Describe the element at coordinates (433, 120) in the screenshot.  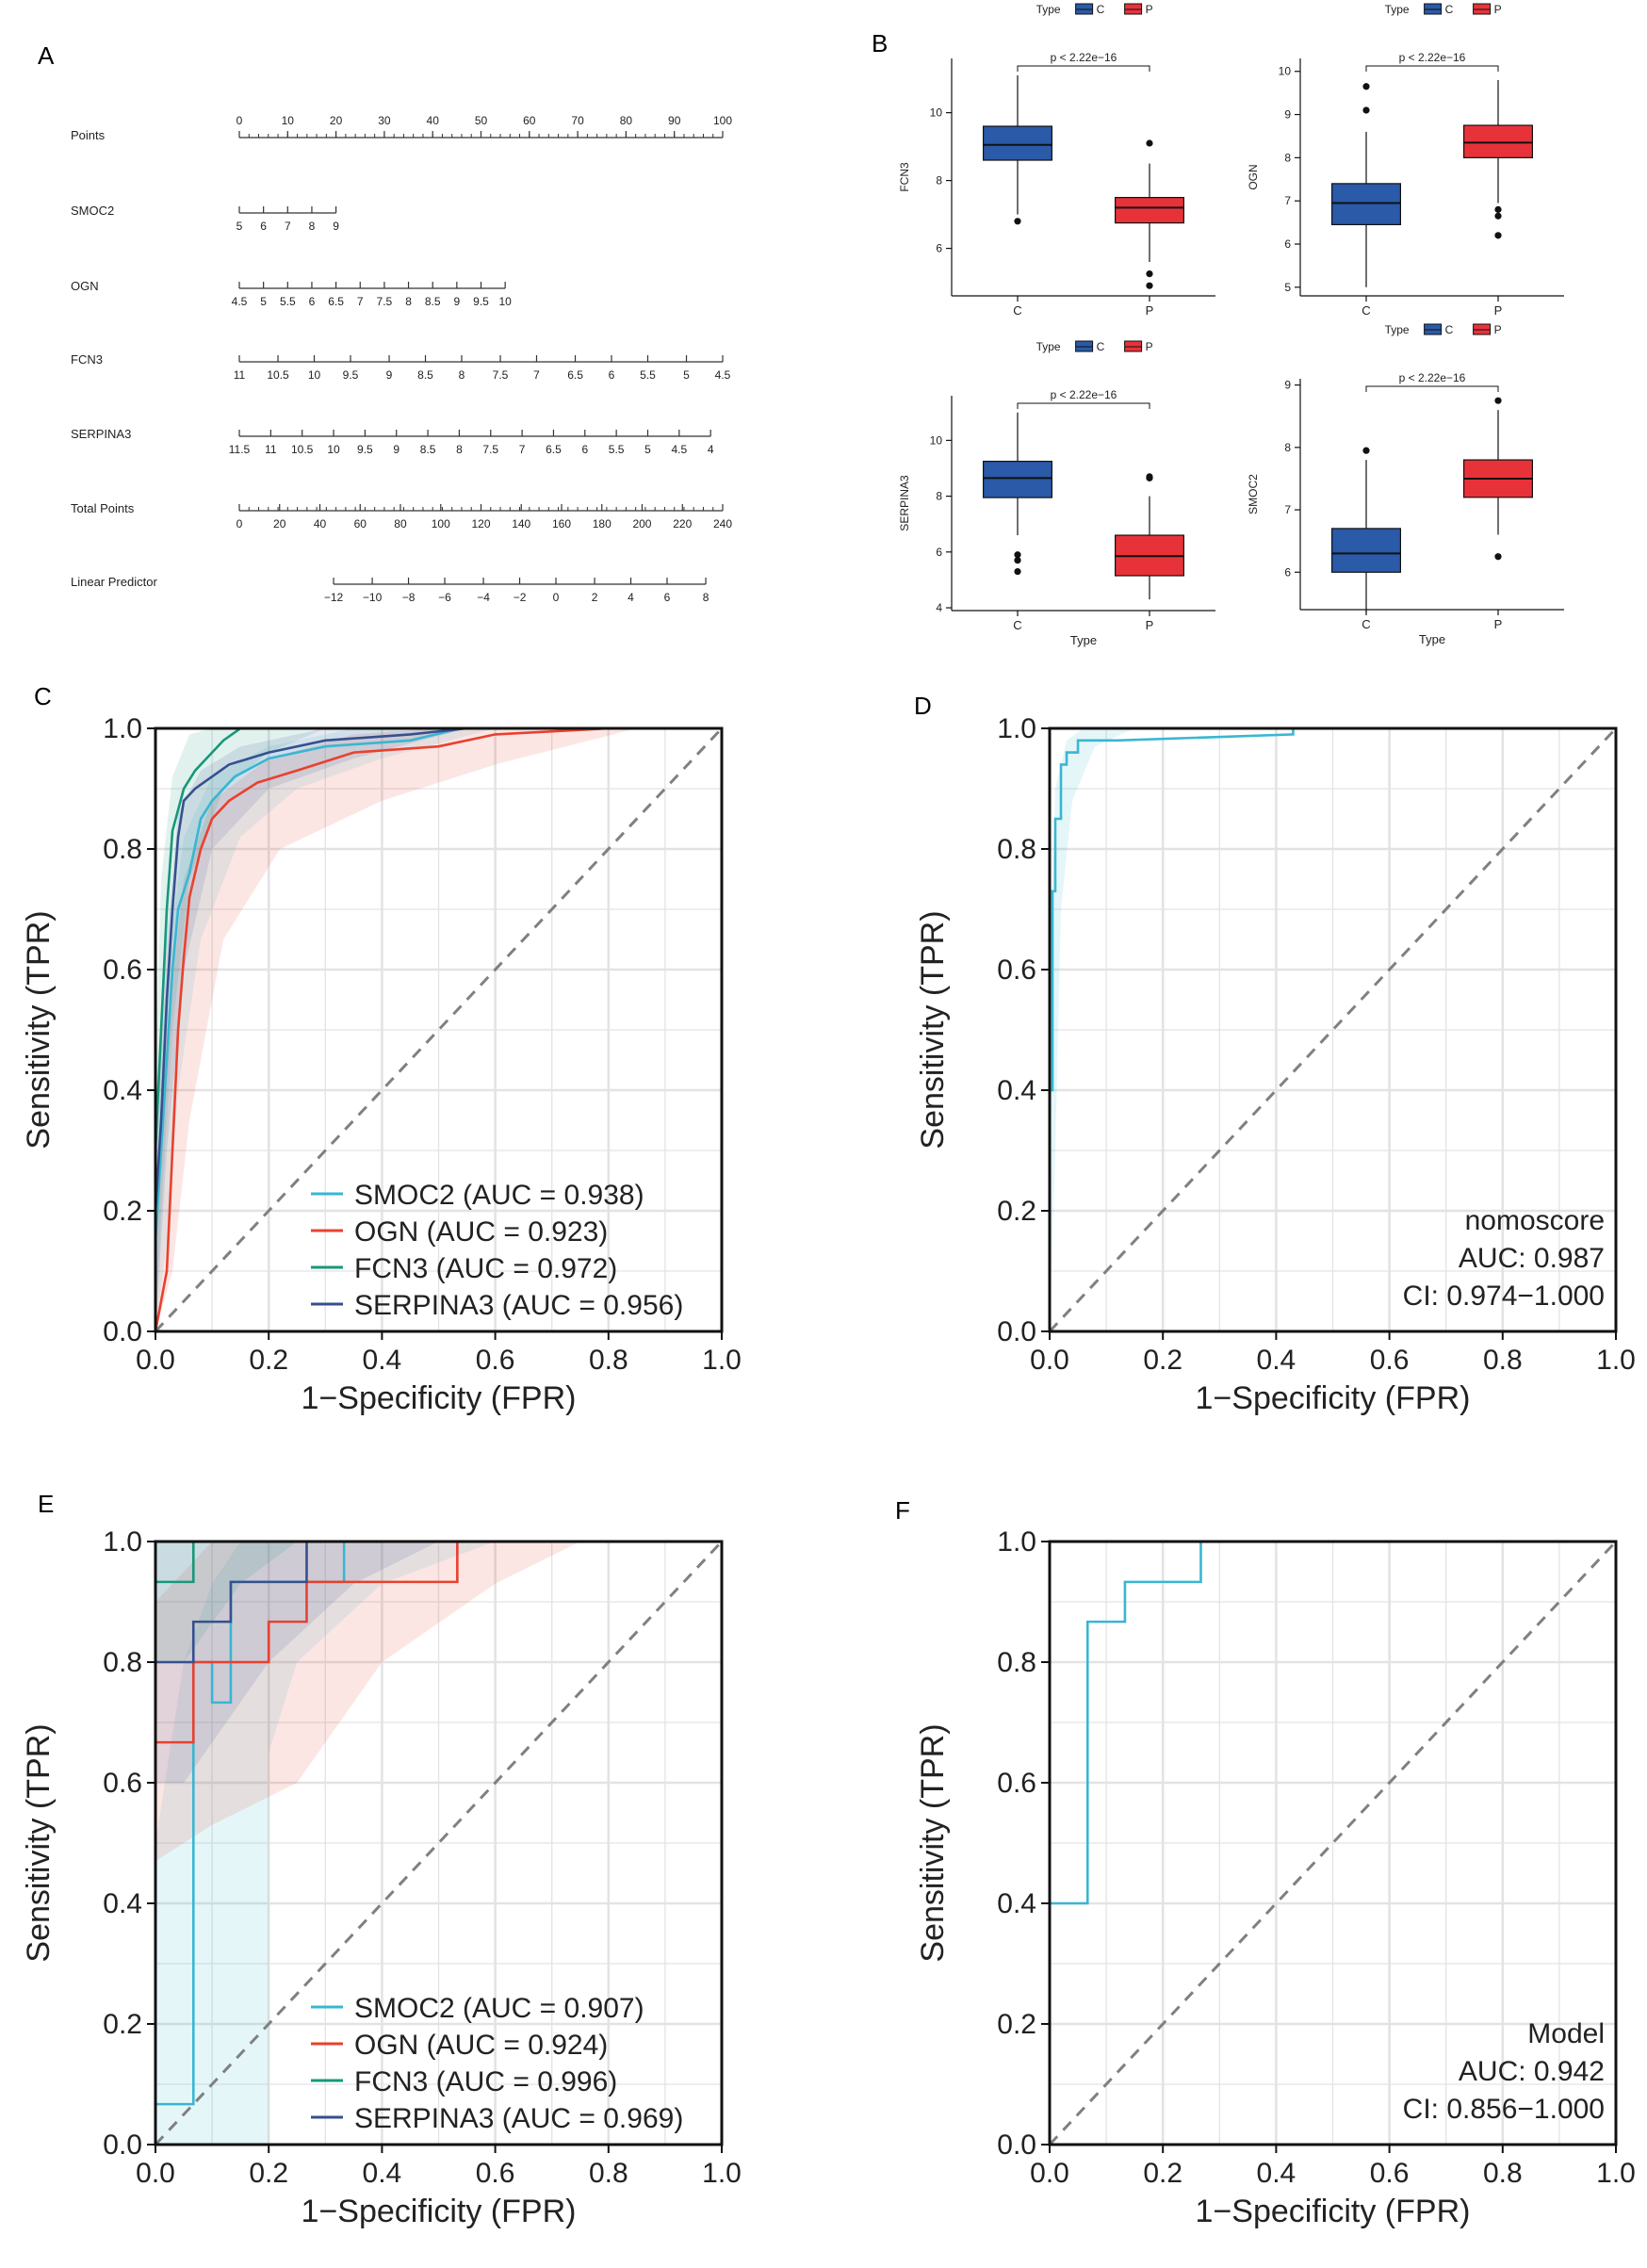
I see `nomogram-tick-label: 40` at that location.